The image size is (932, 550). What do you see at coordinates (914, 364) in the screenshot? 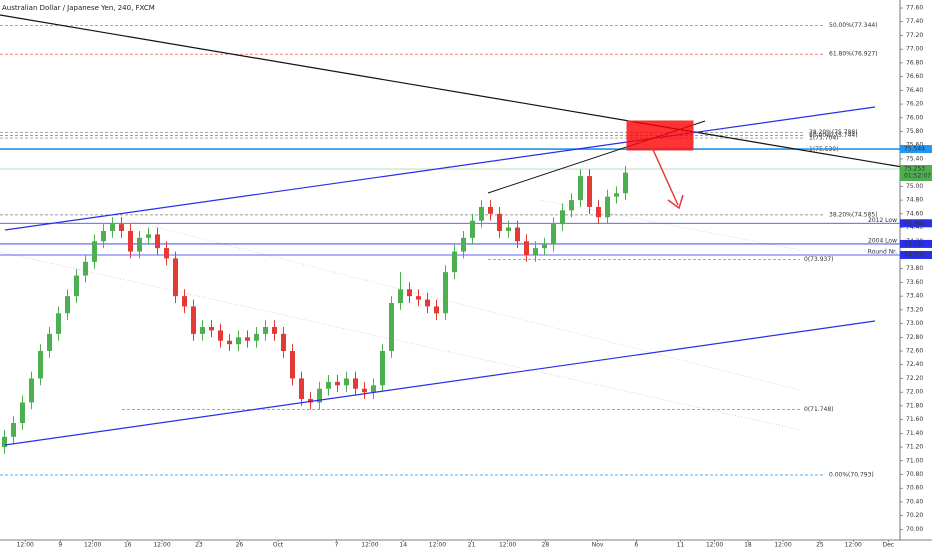
I see `y-tick-label: 72.40` at bounding box center [914, 364].